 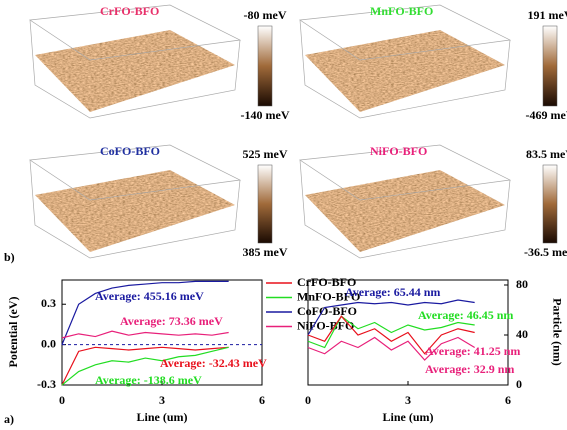 I want to click on colorbar-top: 525 meV, so click(x=265, y=154).